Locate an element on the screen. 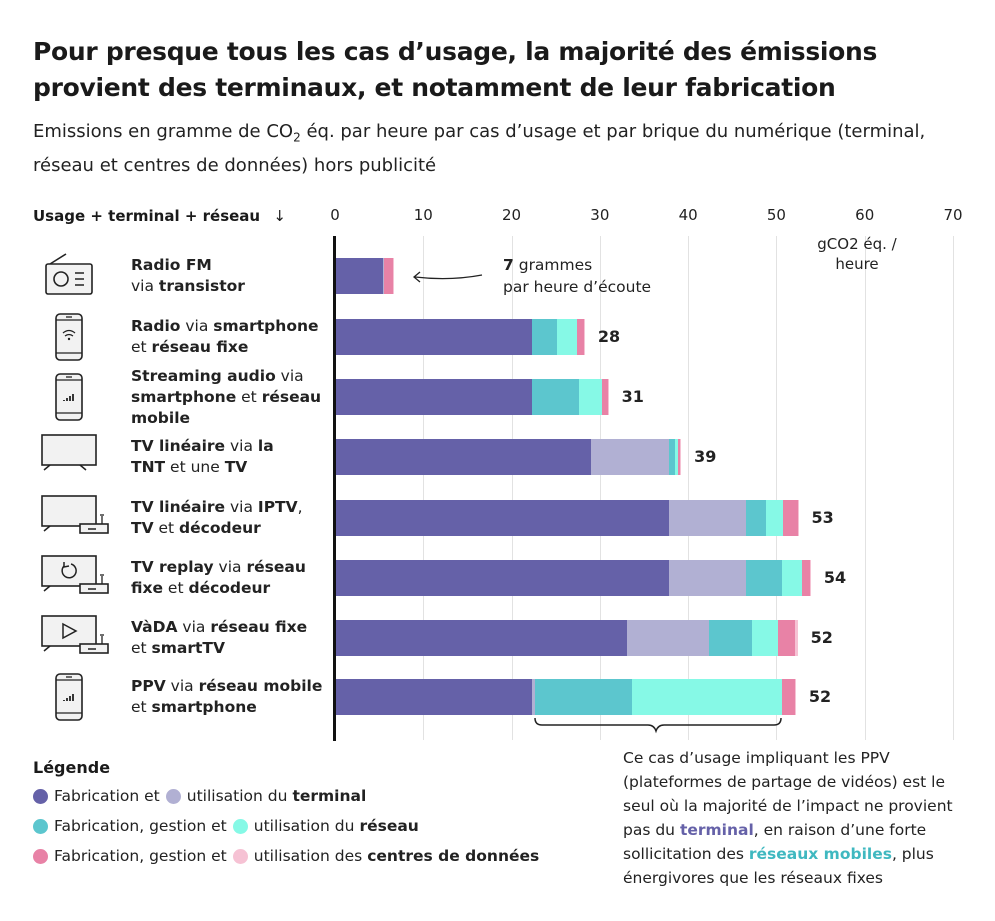 Image resolution: width=995 pixels, height=921 pixels. annotation: 7 grammes par heure d’écoute is located at coordinates (577, 276).